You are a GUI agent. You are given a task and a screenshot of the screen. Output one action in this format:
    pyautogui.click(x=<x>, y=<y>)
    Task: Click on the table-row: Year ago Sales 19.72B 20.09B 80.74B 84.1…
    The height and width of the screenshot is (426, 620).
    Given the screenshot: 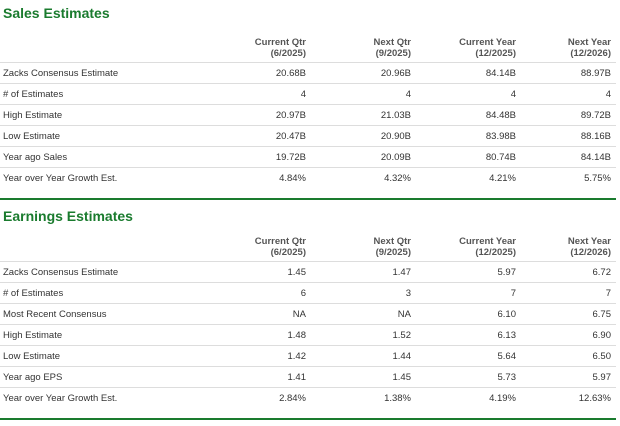 What is the action you would take?
    pyautogui.click(x=308, y=157)
    